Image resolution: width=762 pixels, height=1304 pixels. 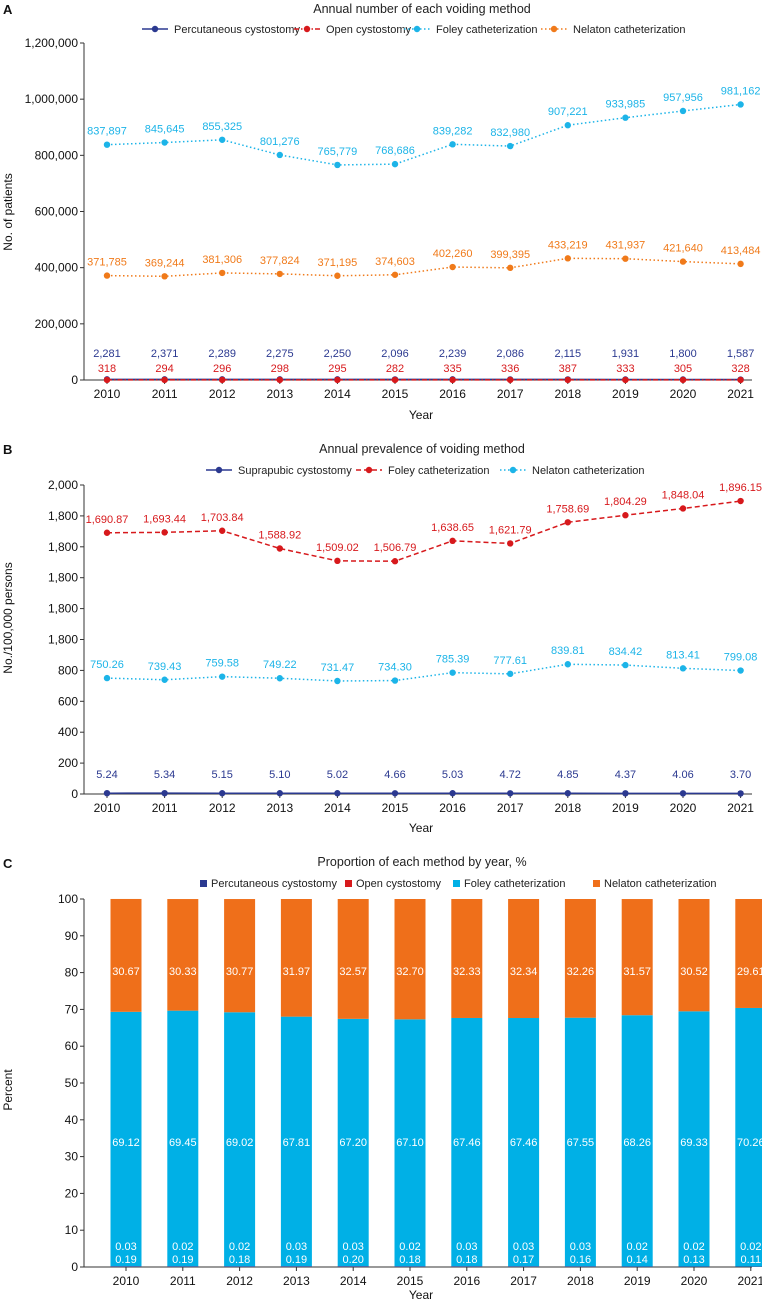 I want to click on data-label: 0.18, so click(x=239, y=1260).